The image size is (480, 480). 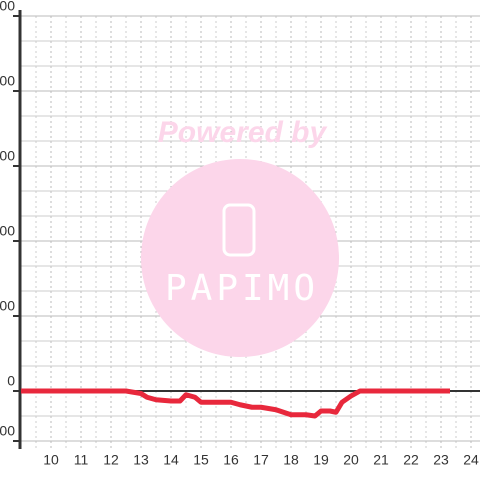 I want to click on y-tick-label: 0, so click(x=11, y=381).